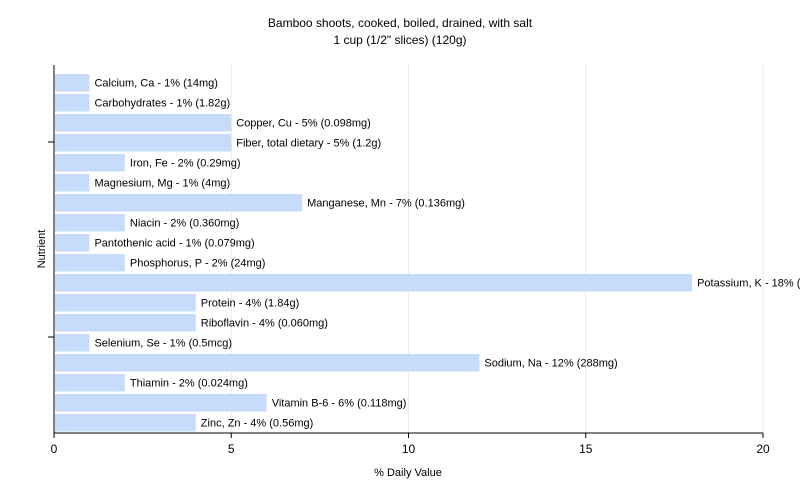 The height and width of the screenshot is (500, 800). Describe the element at coordinates (231, 449) in the screenshot. I see `x-tick-label: 5` at that location.